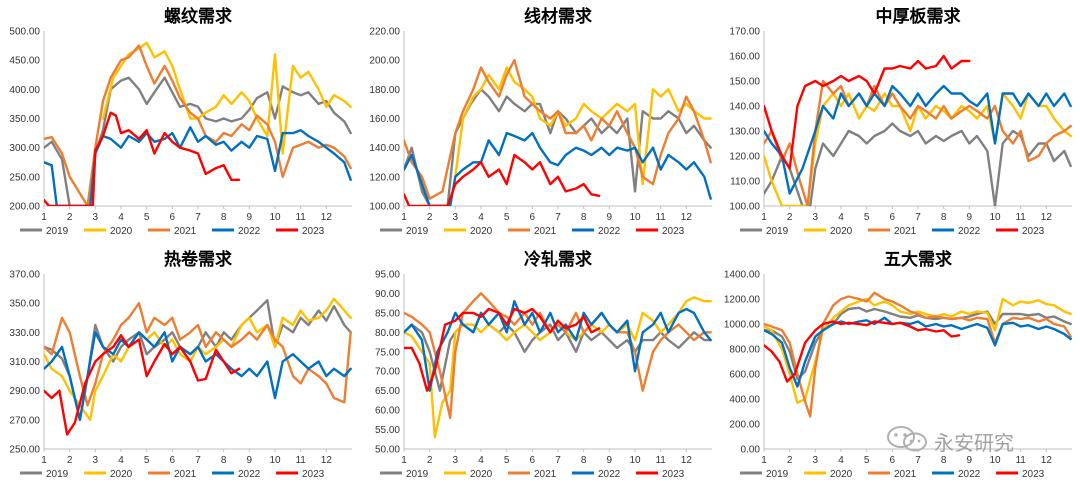 This screenshot has height=486, width=1080. I want to click on y-tick-label: 70.00, so click(387, 372).